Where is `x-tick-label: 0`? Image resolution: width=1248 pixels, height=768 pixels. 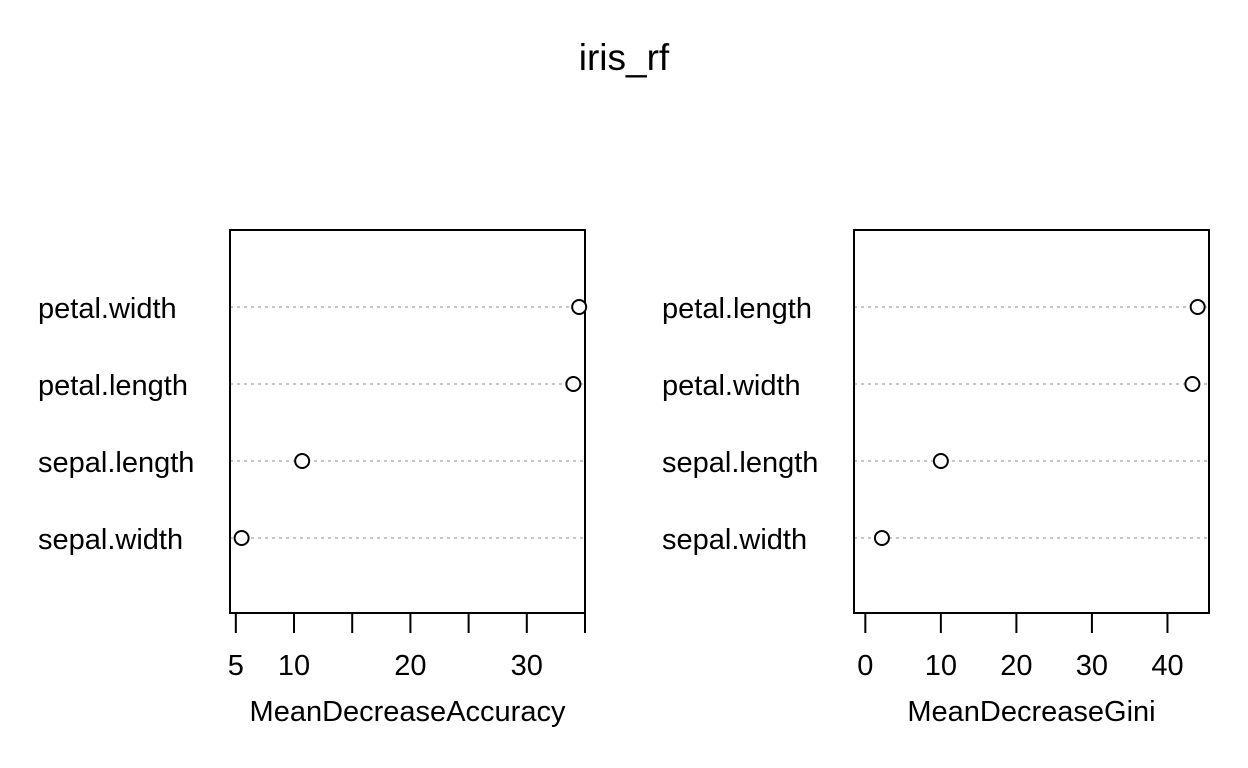
x-tick-label: 0 is located at coordinates (865, 666).